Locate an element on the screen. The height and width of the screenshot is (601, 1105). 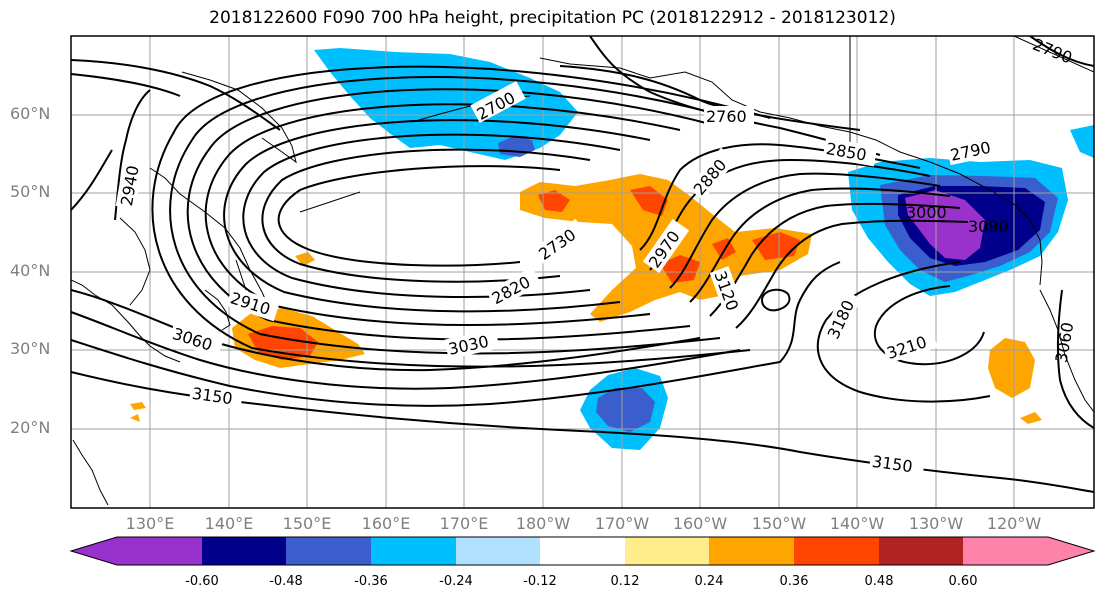
lon-label: 170°E is located at coordinates (464, 523).